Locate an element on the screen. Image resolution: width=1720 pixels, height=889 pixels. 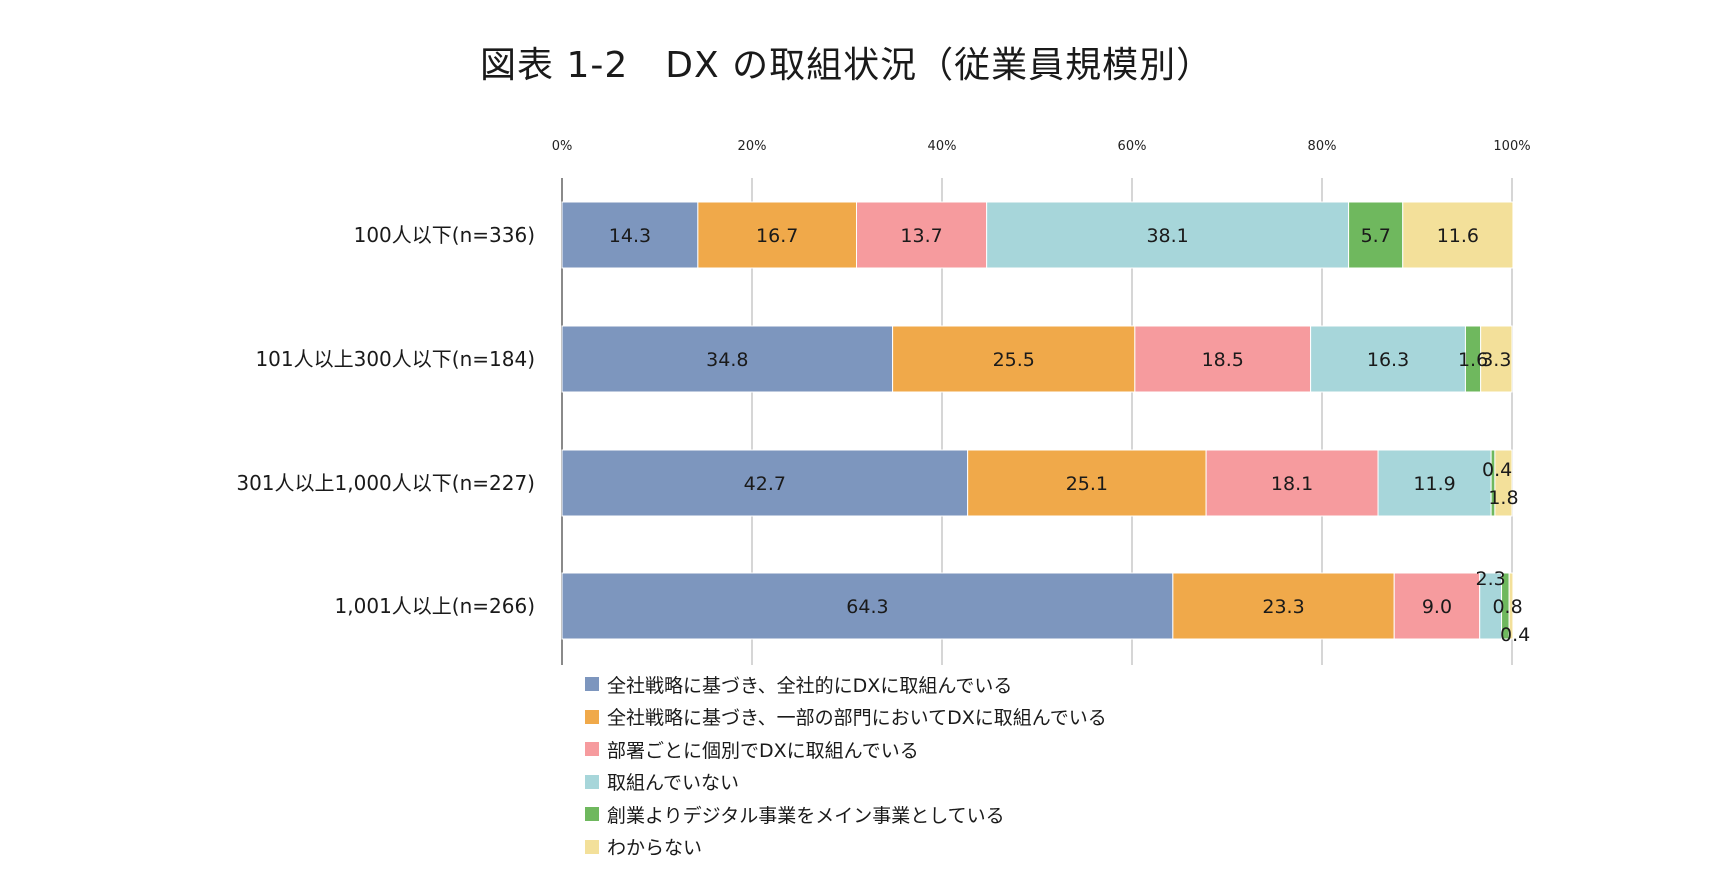
data-label: 18.1 is located at coordinates (1292, 484).